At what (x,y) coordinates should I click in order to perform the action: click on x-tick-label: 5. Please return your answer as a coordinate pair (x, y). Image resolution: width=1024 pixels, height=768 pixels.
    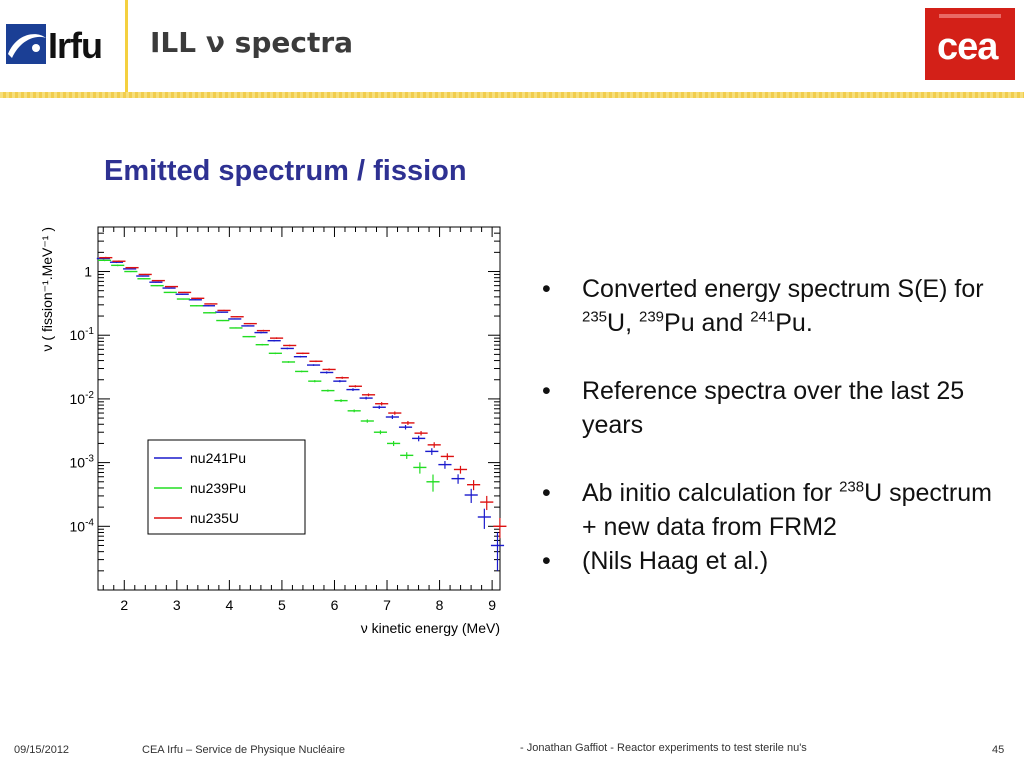
    Looking at the image, I should click on (282, 605).